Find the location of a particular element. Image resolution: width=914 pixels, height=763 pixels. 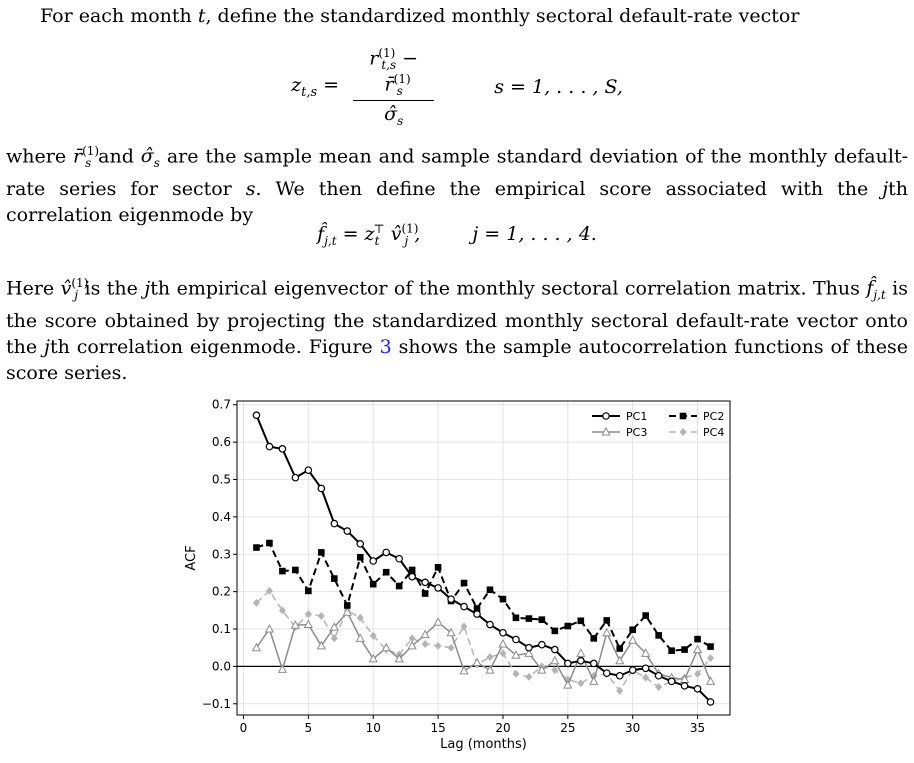

series-line-pc4 is located at coordinates (483, 641).